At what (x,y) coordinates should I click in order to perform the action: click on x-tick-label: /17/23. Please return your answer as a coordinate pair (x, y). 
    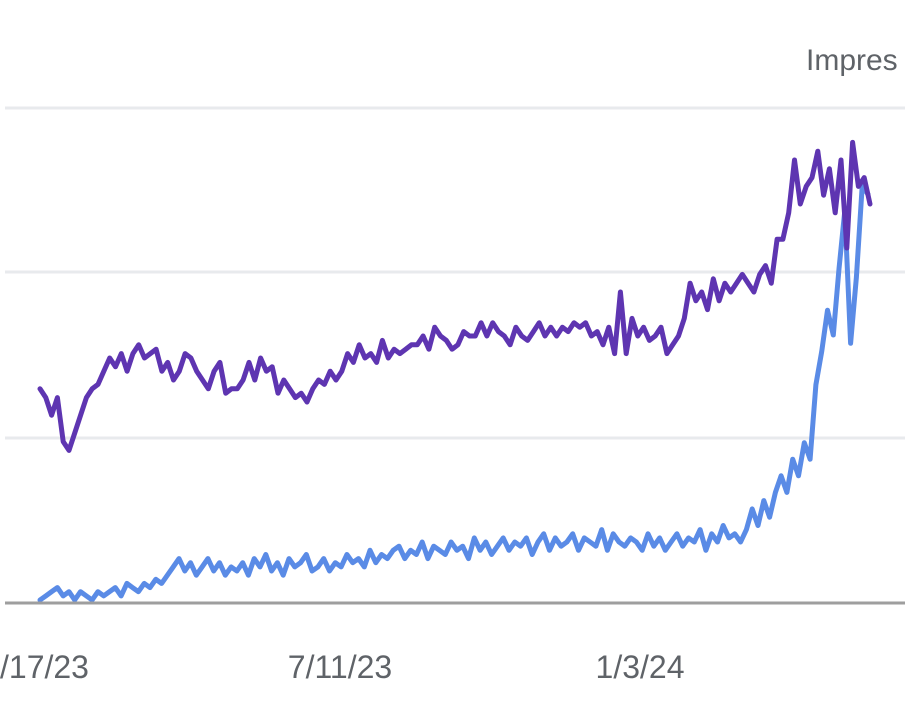
    Looking at the image, I should click on (44, 667).